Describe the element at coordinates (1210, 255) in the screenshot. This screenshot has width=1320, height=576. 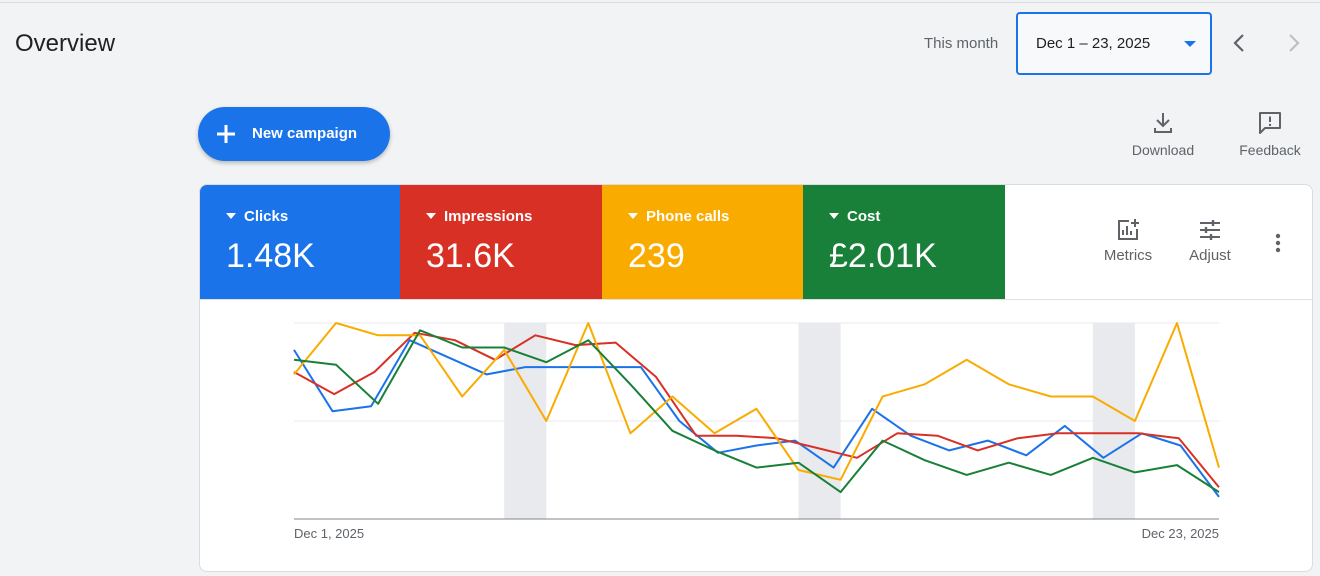
I see `adjust-label: Adjust` at that location.